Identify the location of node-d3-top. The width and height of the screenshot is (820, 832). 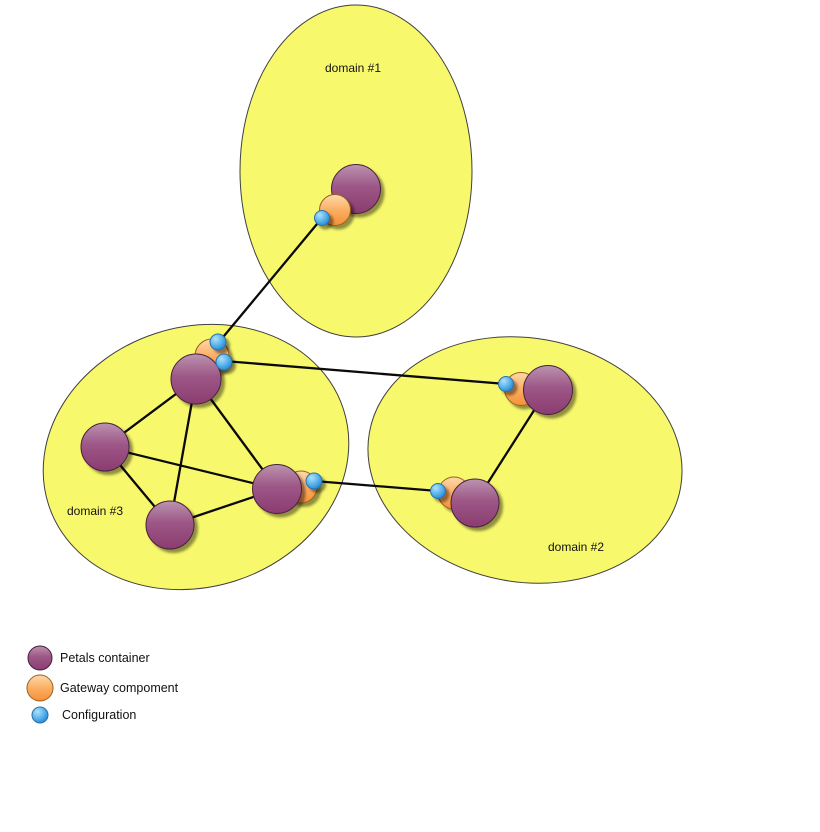
(201, 369).